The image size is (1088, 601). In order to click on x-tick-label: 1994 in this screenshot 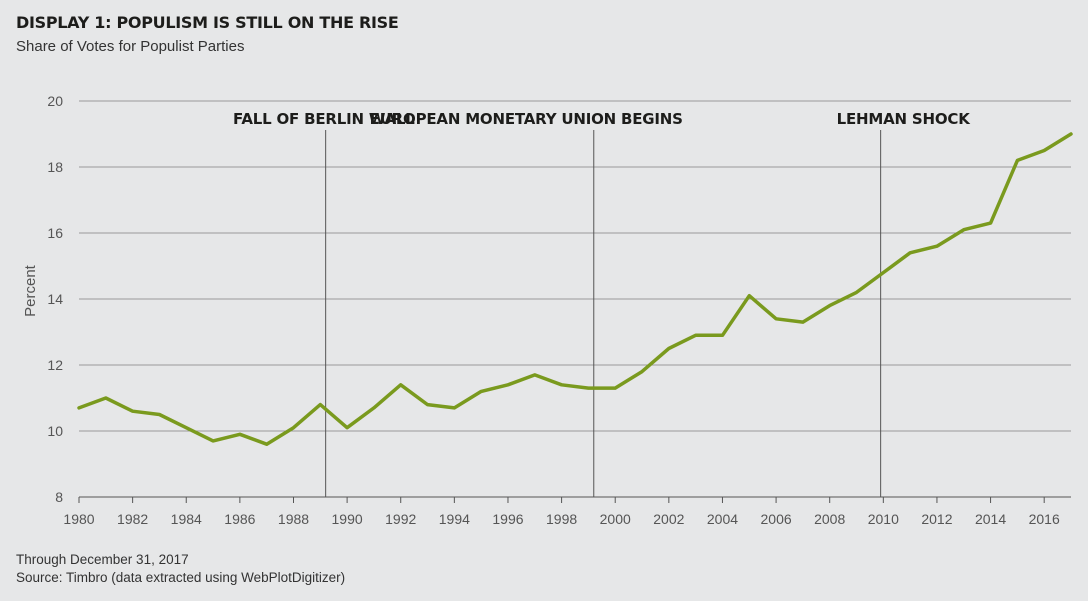, I will do `click(454, 519)`.